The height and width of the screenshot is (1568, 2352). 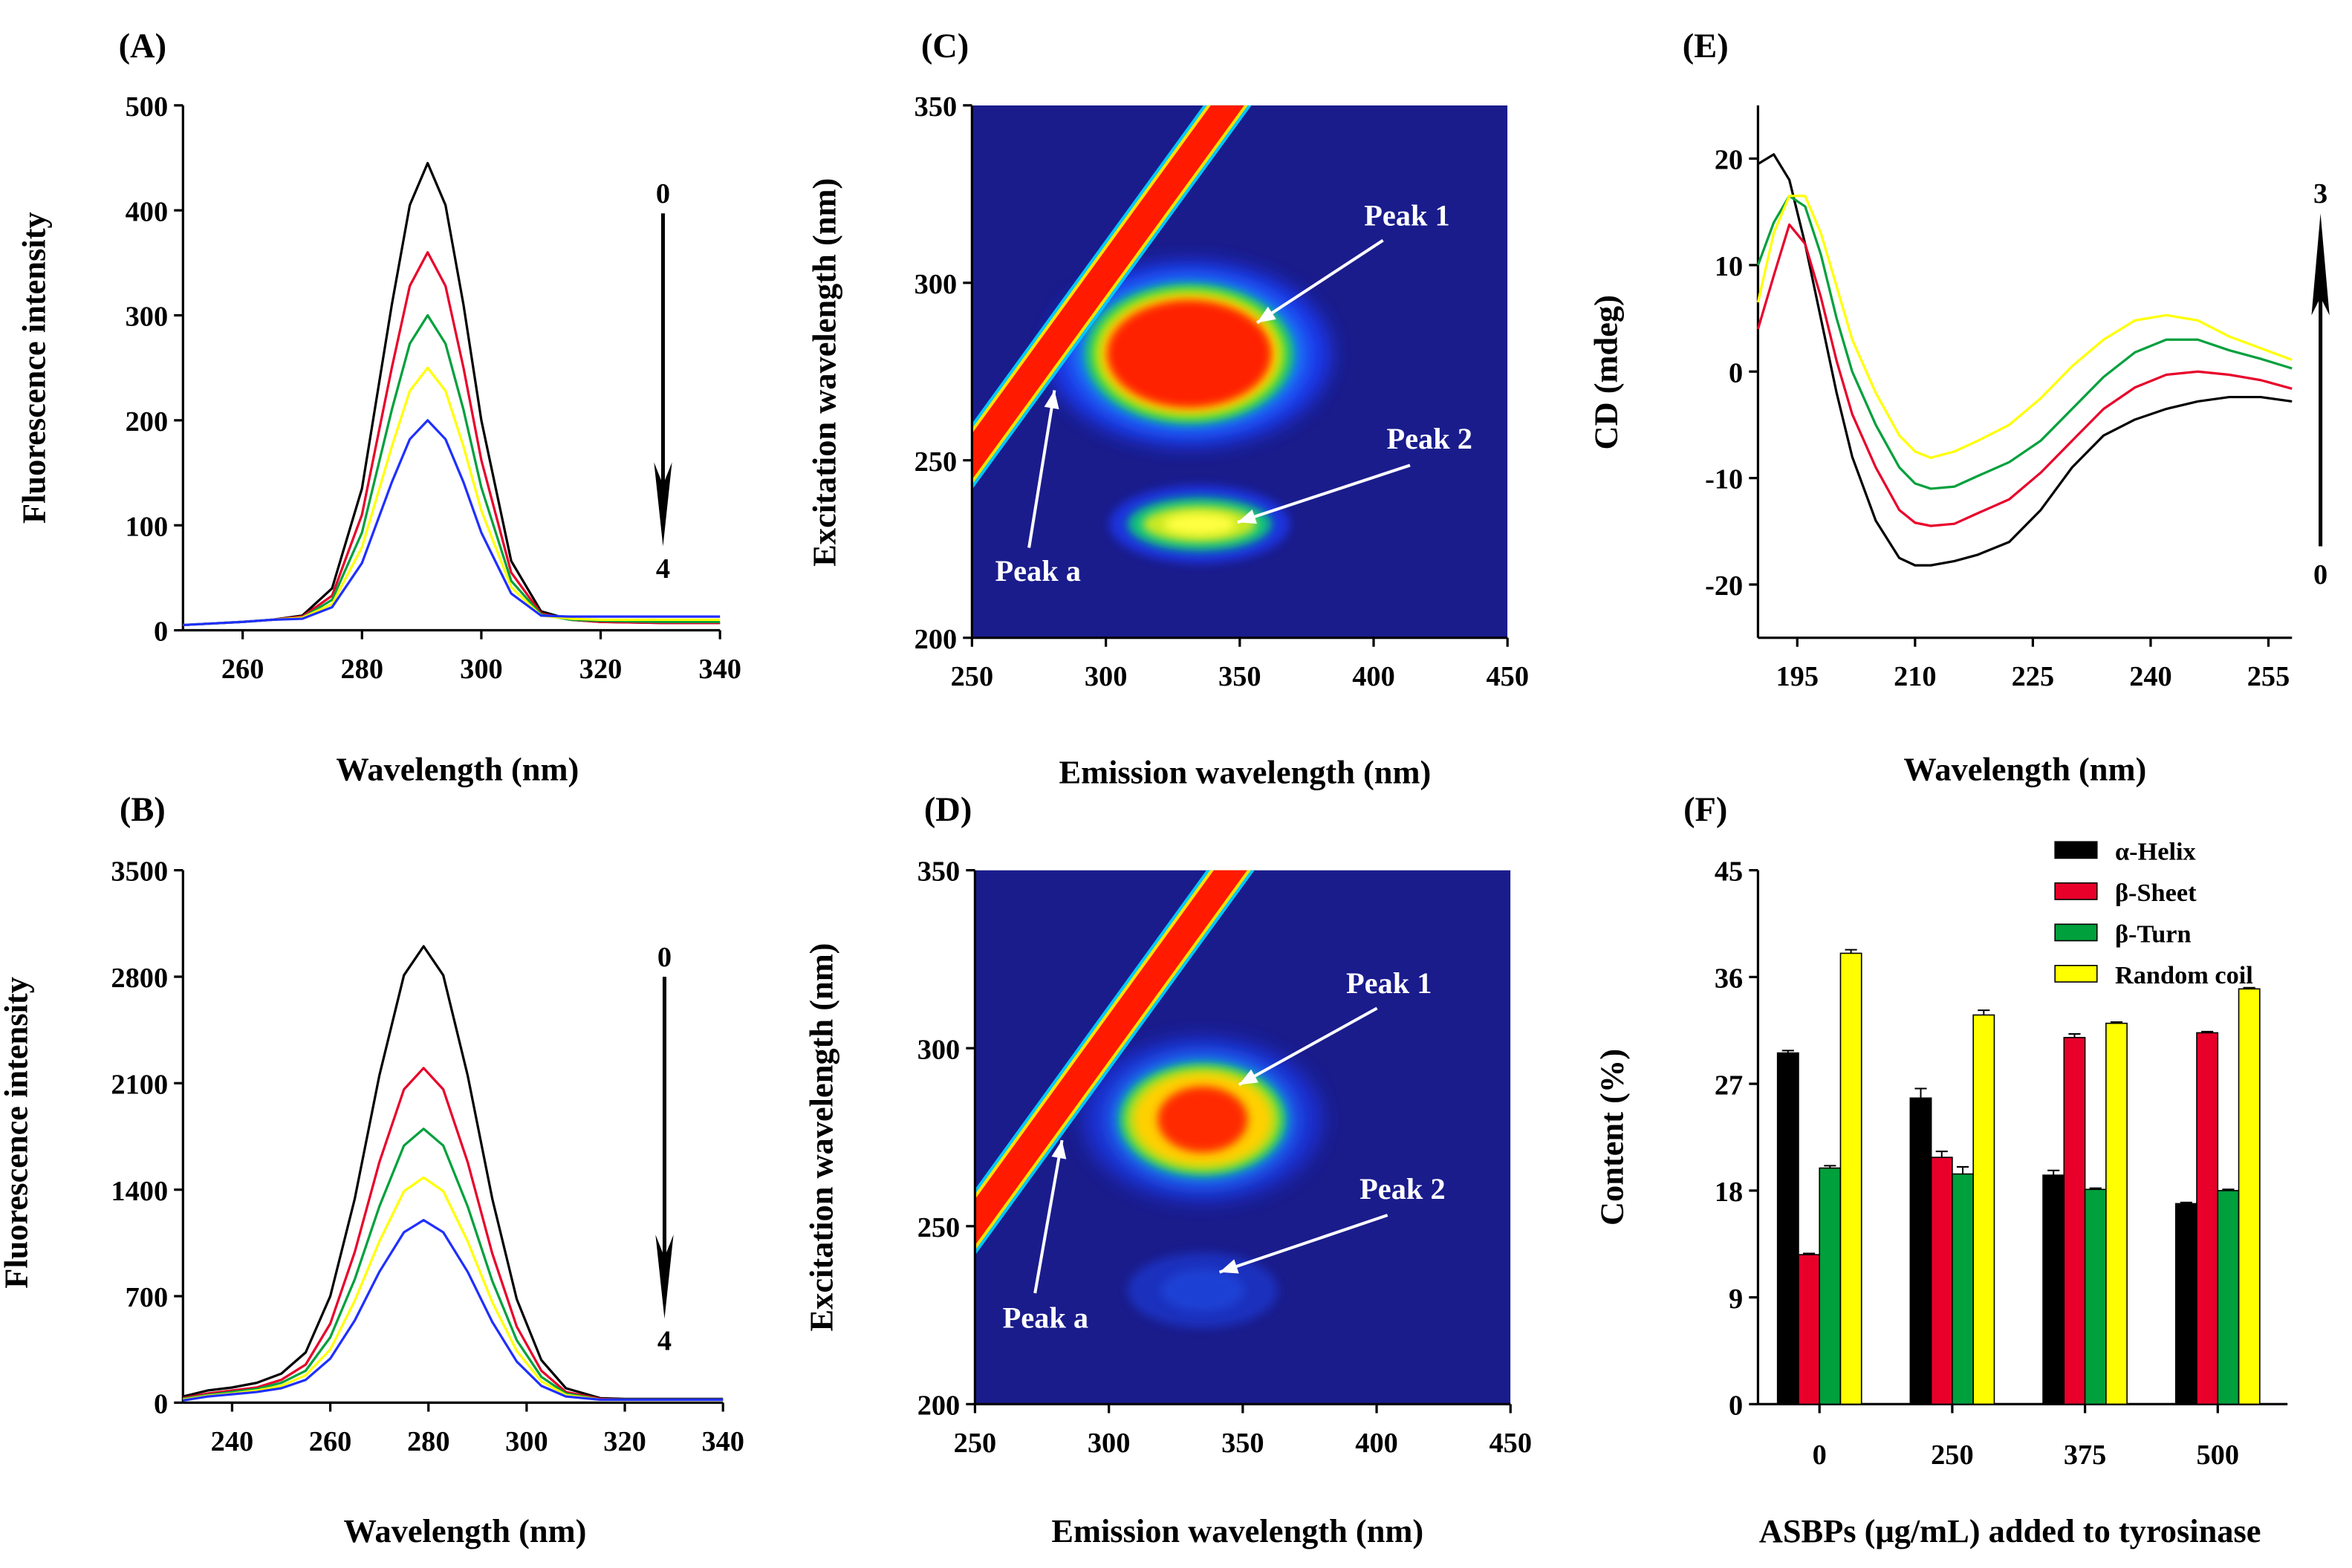 I want to click on arrow-label-bottom: 4, so click(x=664, y=1342).